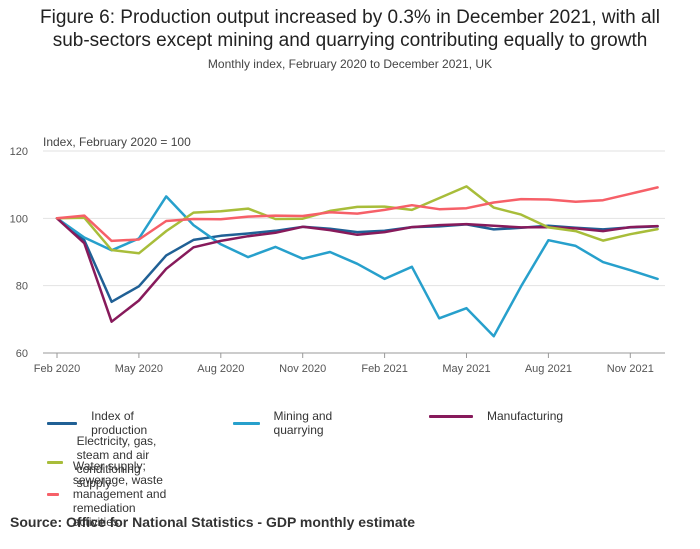  What do you see at coordinates (22, 354) in the screenshot?
I see `y-tick-label: 60` at bounding box center [22, 354].